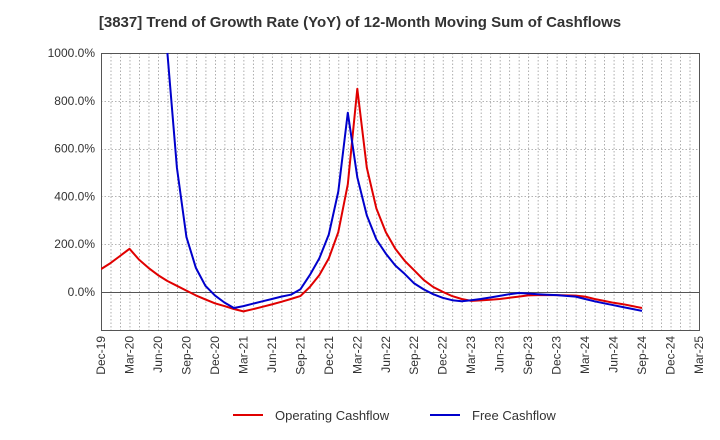 This screenshot has height=440, width=720. I want to click on y-tick-label: 1000.0%, so click(72, 53).